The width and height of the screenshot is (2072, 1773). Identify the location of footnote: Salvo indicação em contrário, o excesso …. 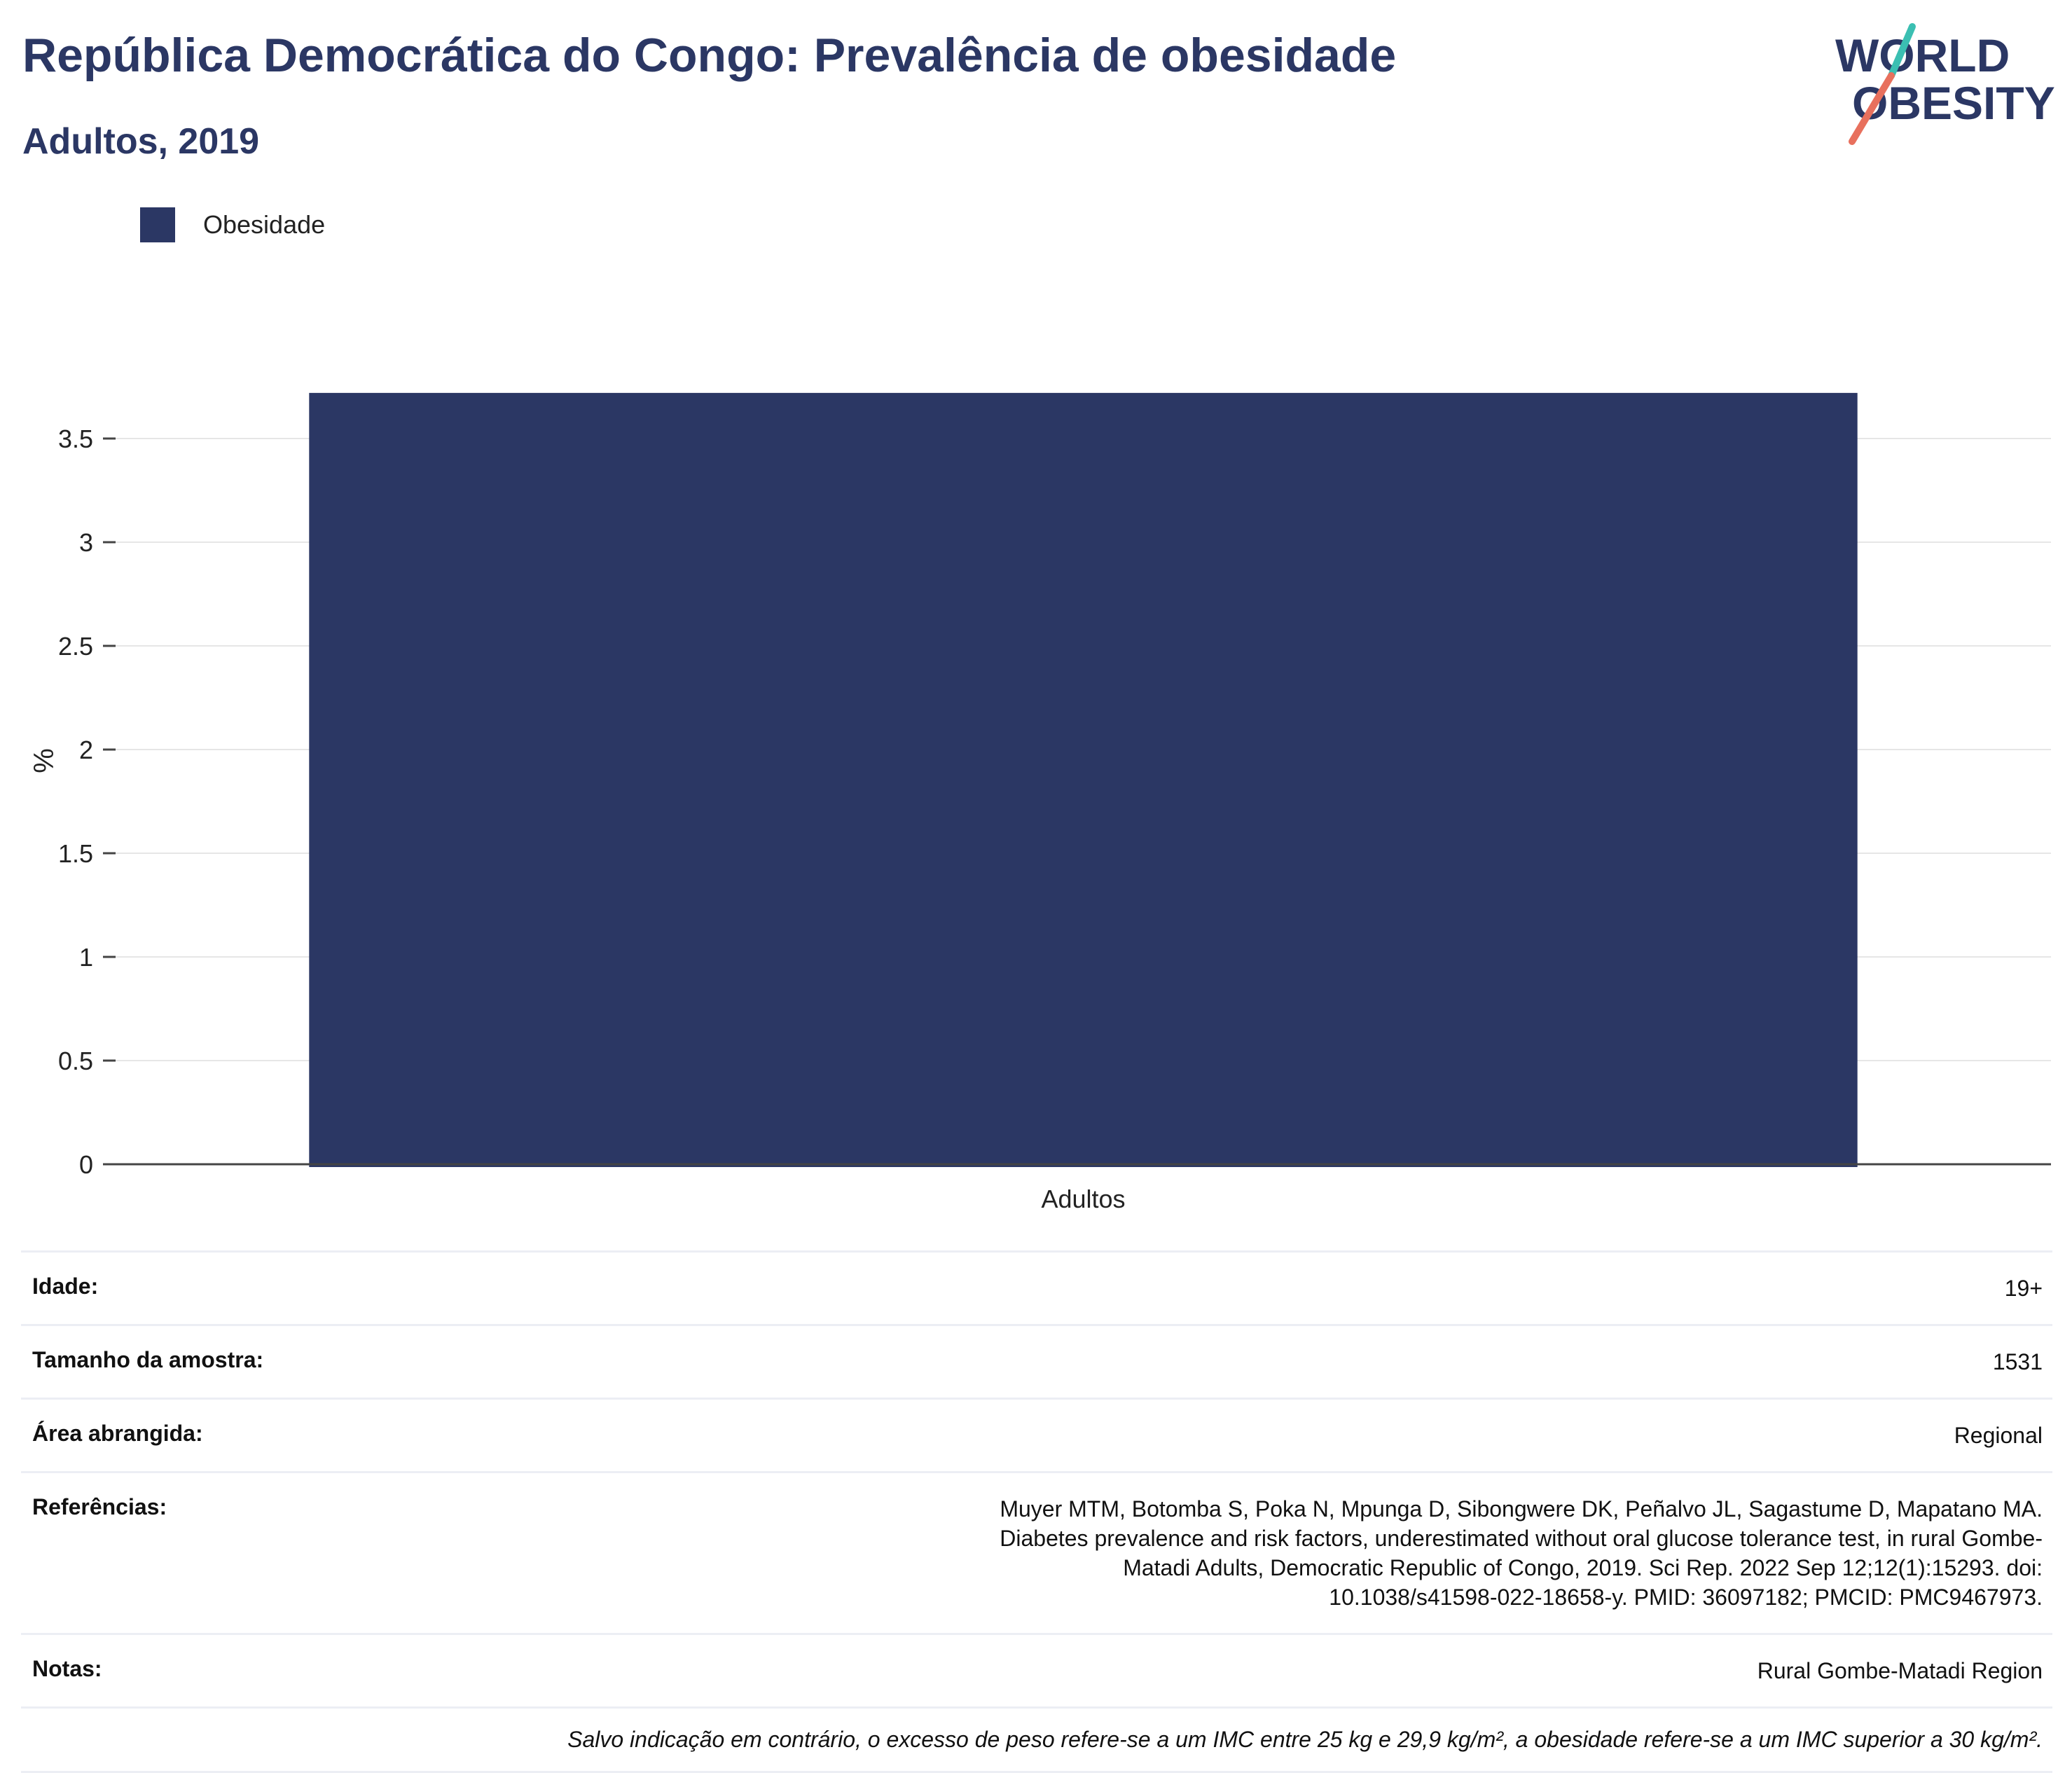
(1037, 1739).